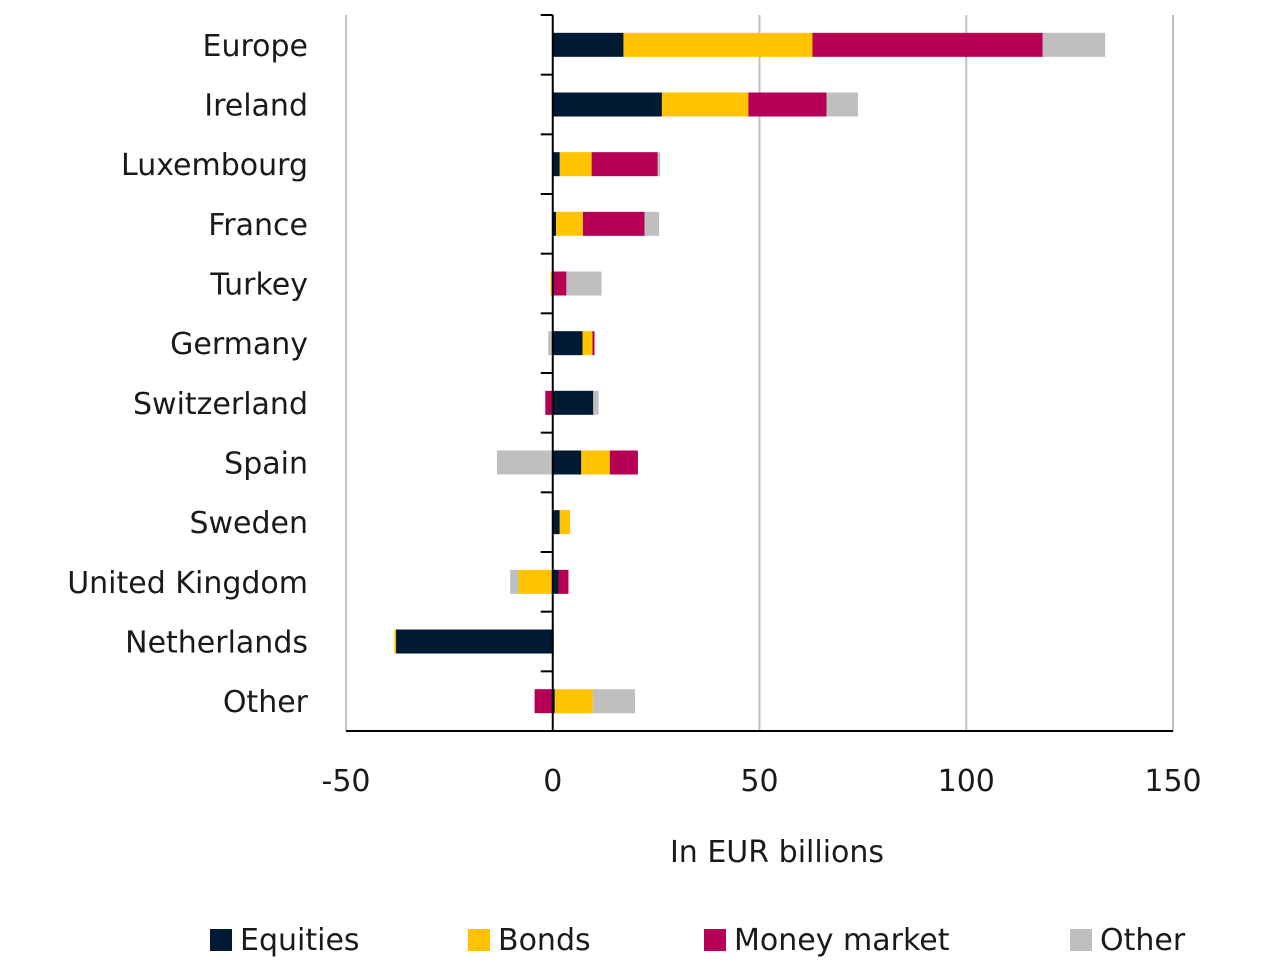 The height and width of the screenshot is (965, 1280). What do you see at coordinates (258, 225) in the screenshot?
I see `category-label: France` at bounding box center [258, 225].